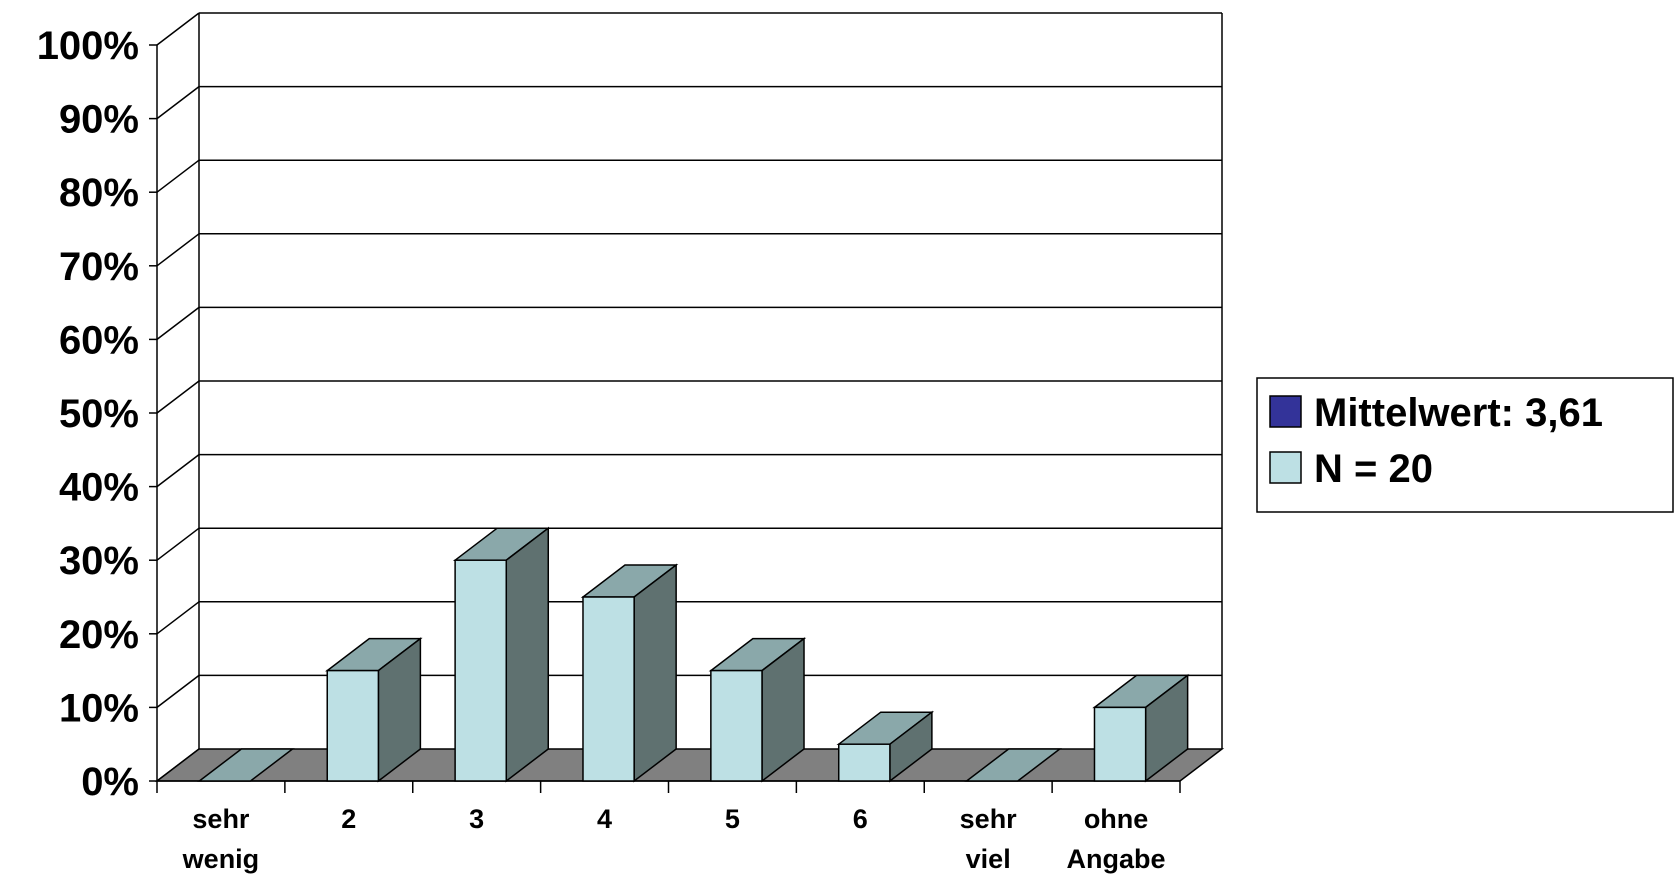 The image size is (1675, 882). What do you see at coordinates (99, 340) in the screenshot?
I see `y-tick-label: 60%` at bounding box center [99, 340].